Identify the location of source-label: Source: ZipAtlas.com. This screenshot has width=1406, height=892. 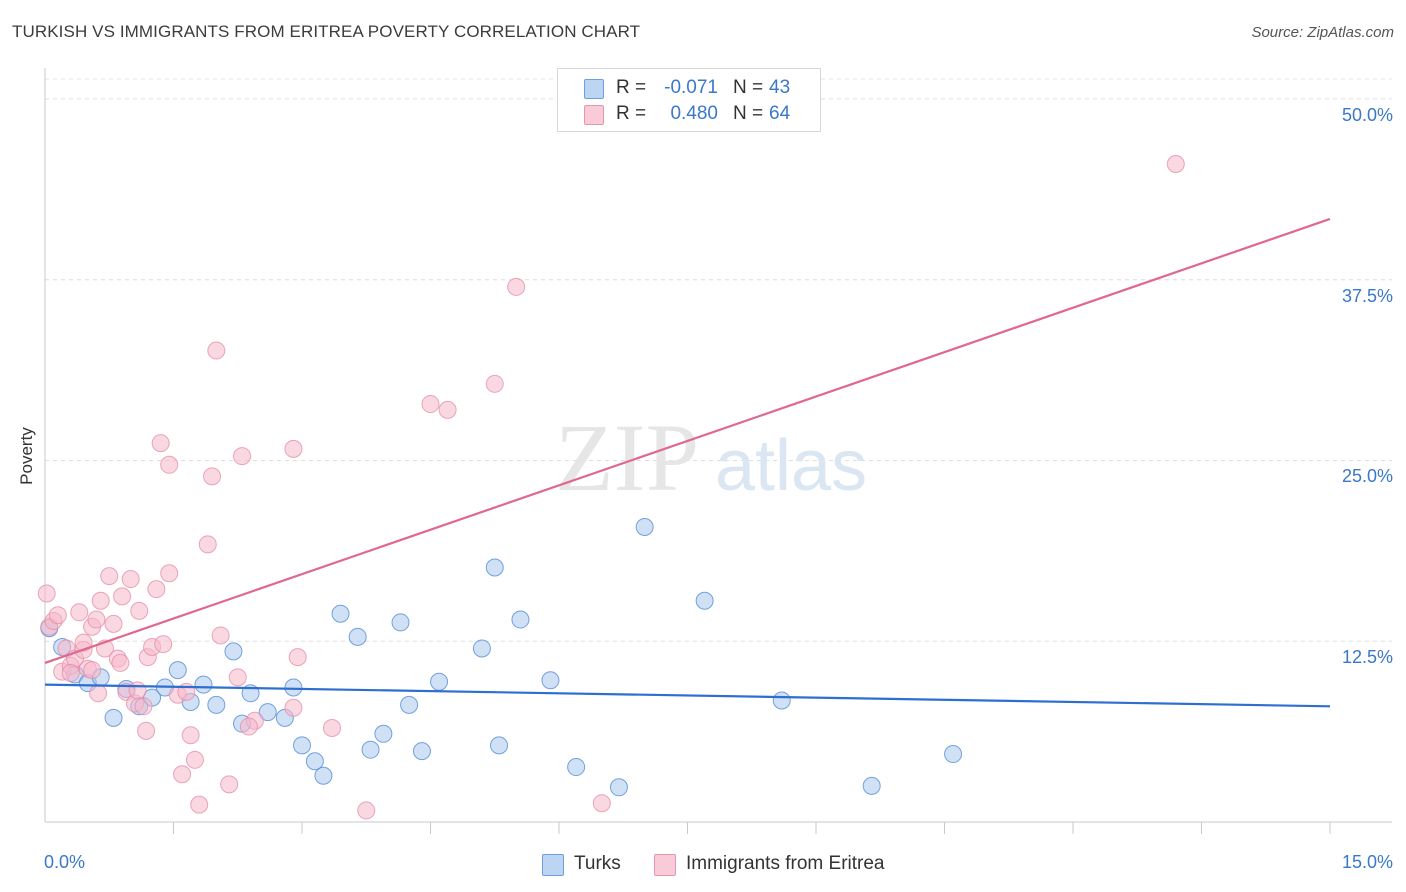
(1322, 32).